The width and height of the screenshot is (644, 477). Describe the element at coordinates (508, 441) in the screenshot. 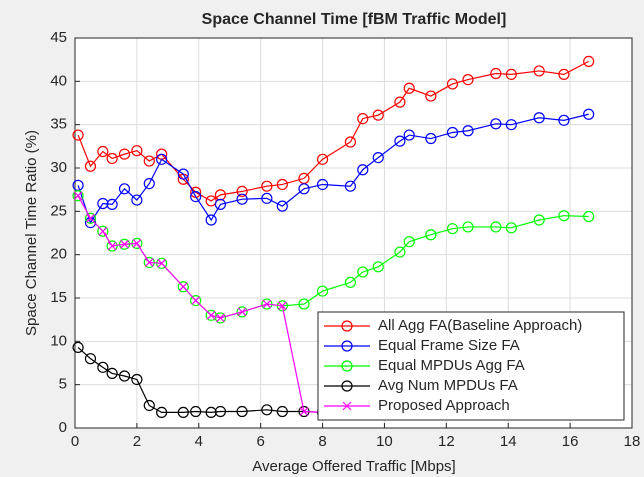

I see `x-tick-label: 14` at that location.